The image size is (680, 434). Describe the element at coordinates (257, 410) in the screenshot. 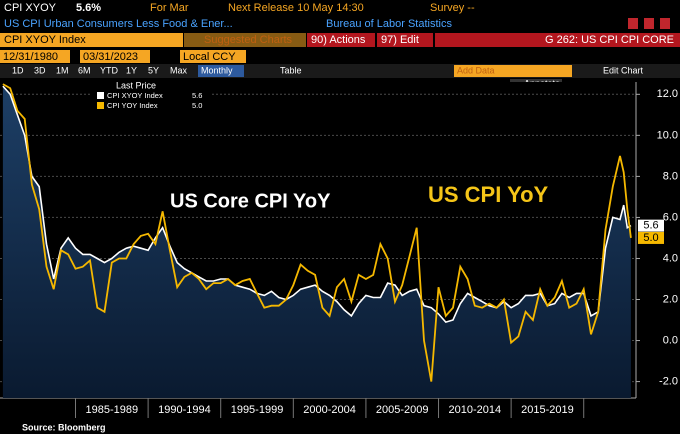

I see `x-tick-label: 1995-1999` at that location.